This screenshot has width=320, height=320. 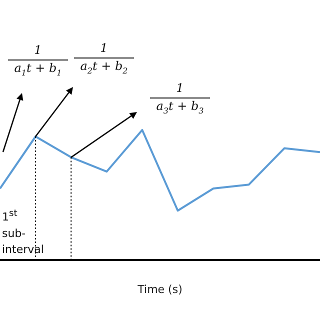 What do you see at coordinates (38, 69) in the screenshot?
I see `text: a$_{1}$t + b$_{1}$` at bounding box center [38, 69].